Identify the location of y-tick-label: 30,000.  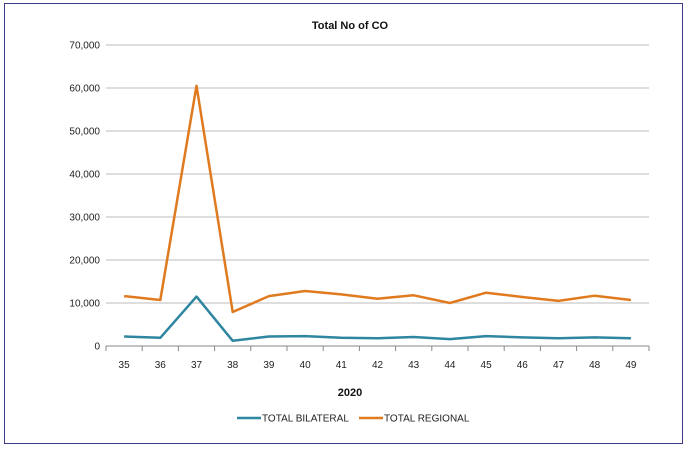
(84, 218).